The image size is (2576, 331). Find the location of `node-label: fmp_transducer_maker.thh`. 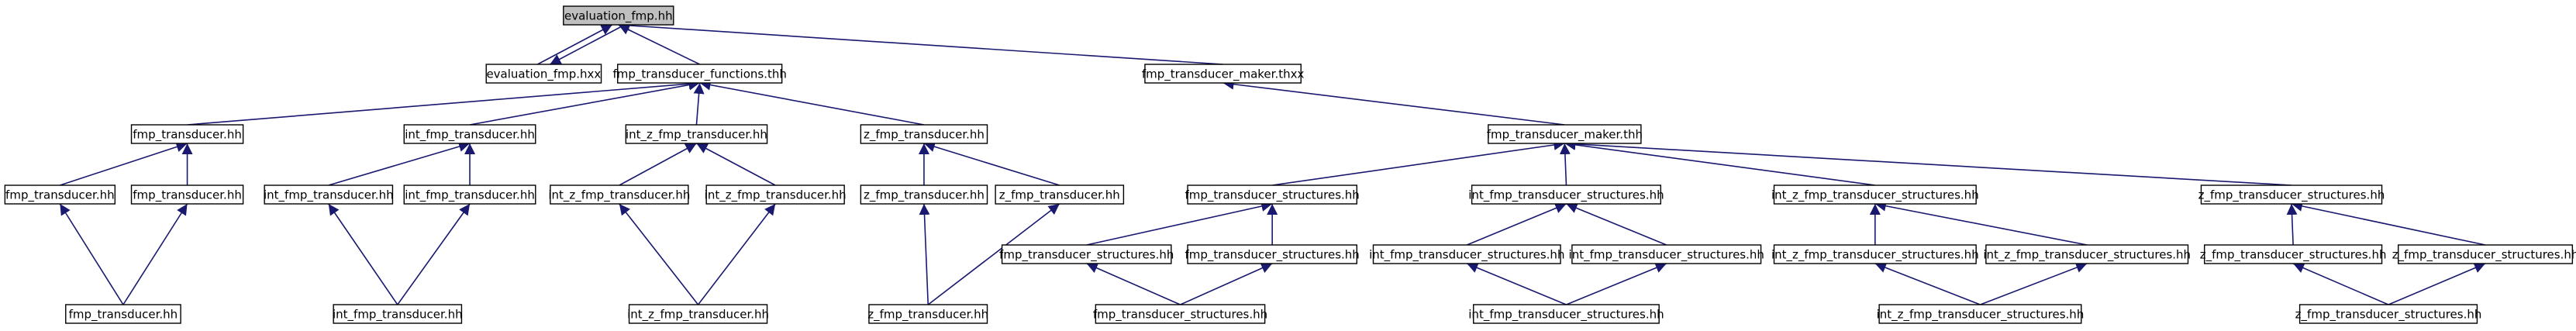

node-label: fmp_transducer_maker.thh is located at coordinates (1565, 135).